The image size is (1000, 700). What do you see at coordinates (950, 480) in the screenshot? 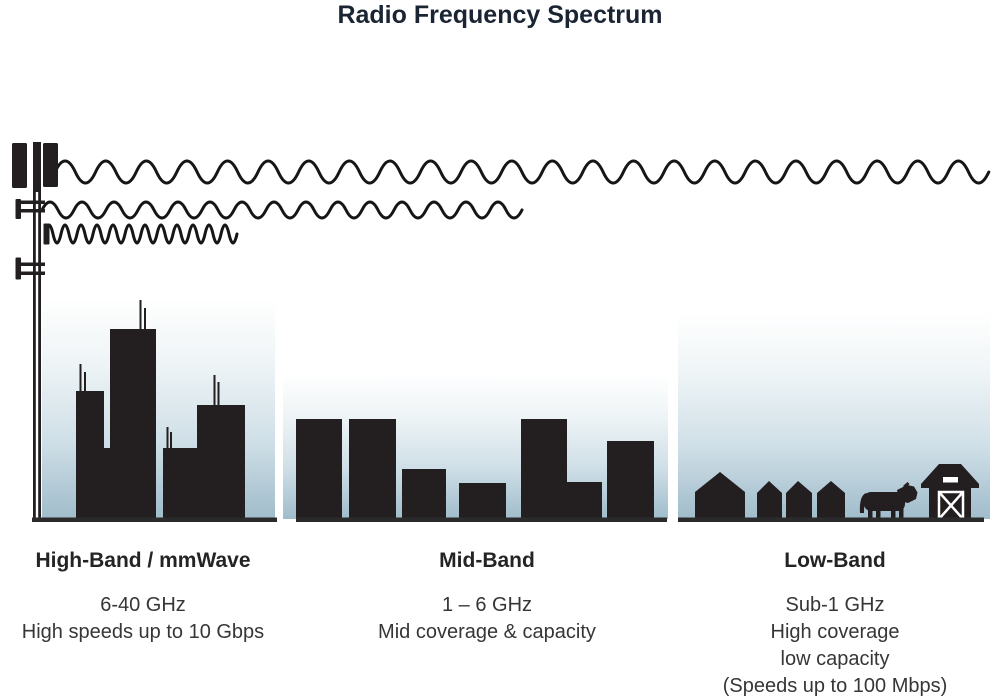
I see `barn-vent-slit` at bounding box center [950, 480].